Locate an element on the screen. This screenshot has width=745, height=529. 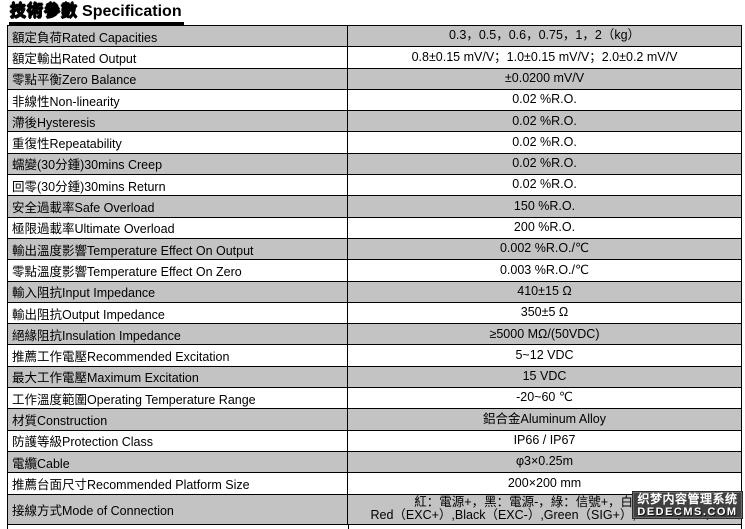
spec-row-label: 防護等級Protection Class is located at coordinates (178, 440).